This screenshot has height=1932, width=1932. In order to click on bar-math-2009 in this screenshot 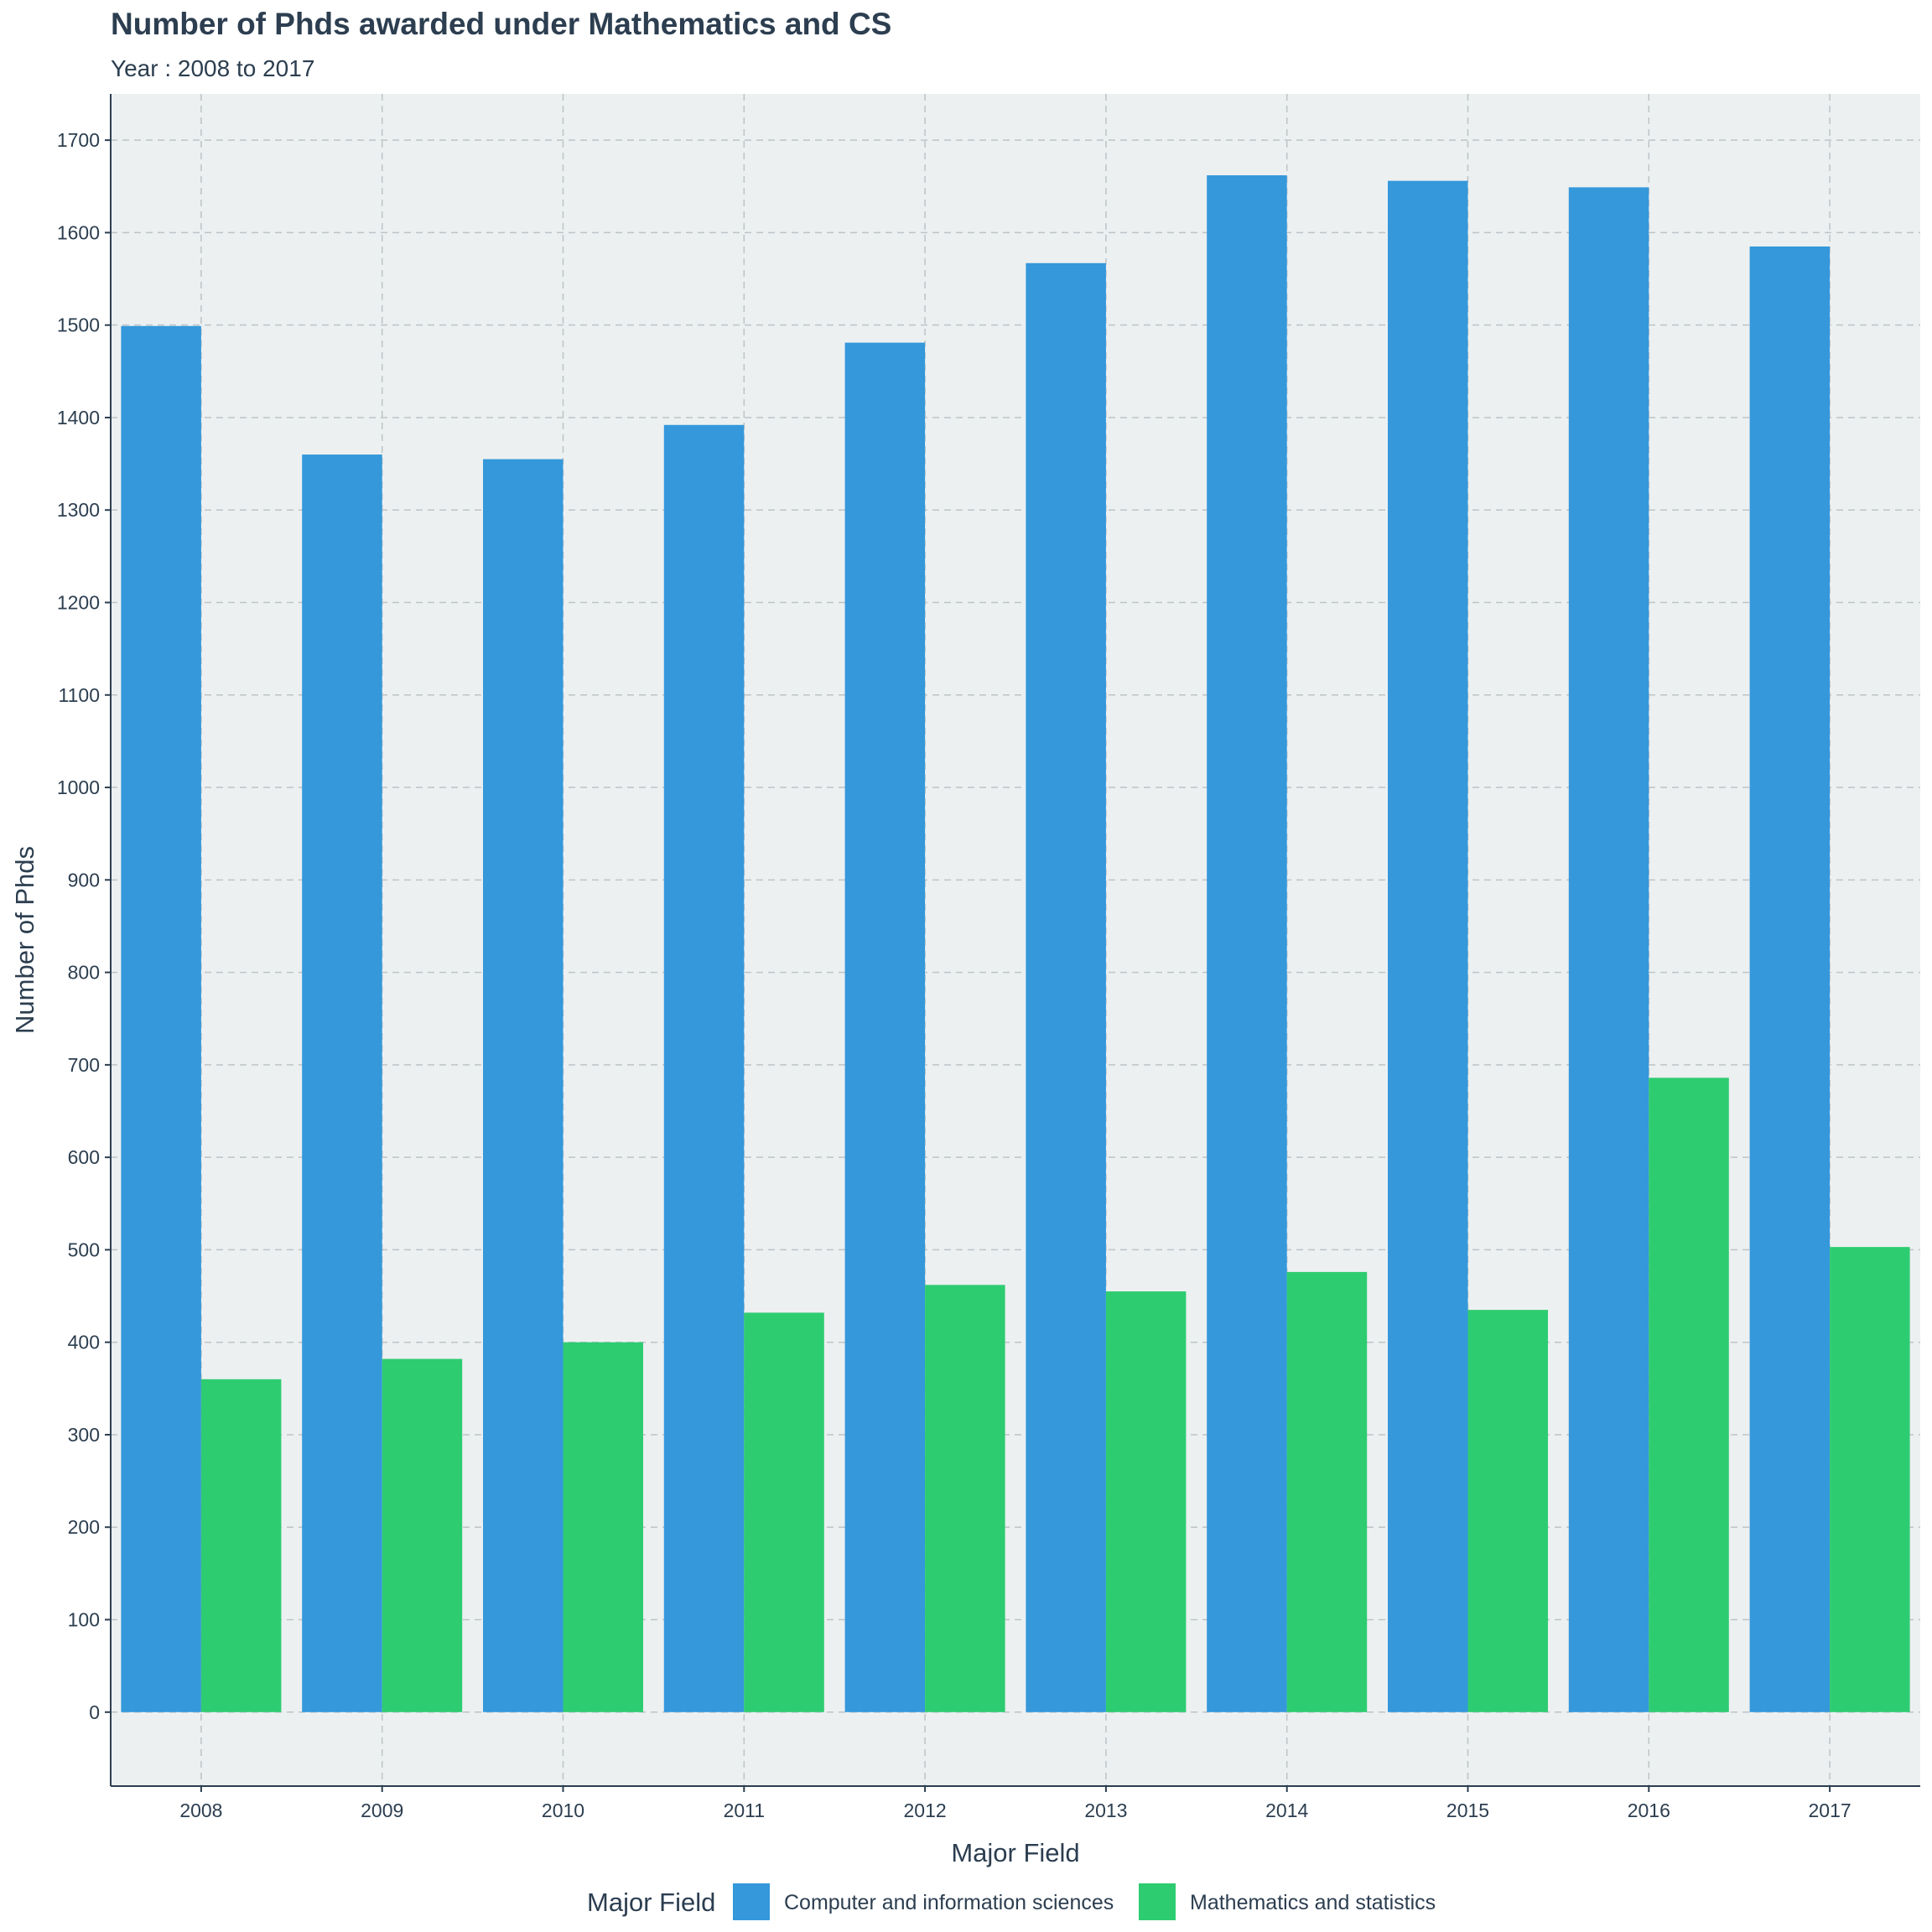, I will do `click(422, 1535)`.